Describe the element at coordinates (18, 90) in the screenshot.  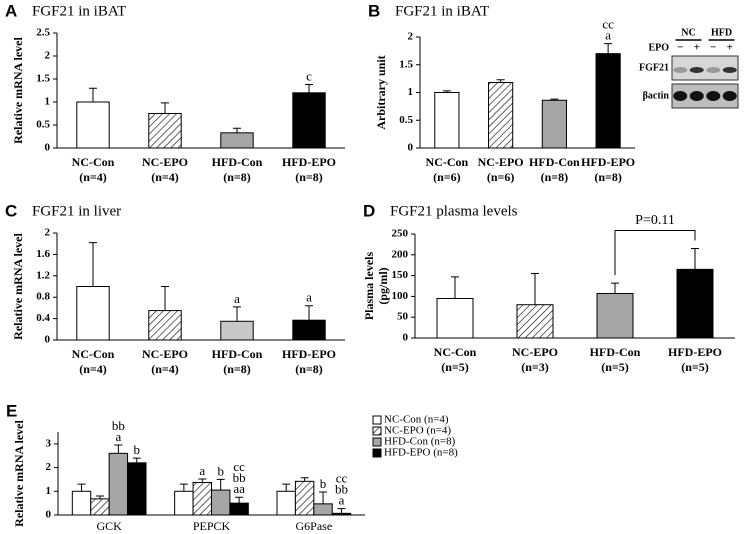
I see `y-axis-label: Relative mRNA level` at that location.